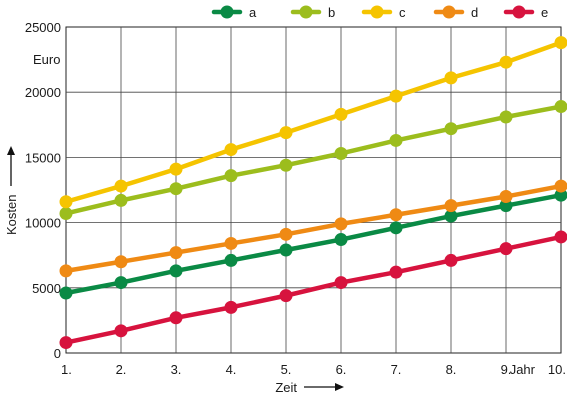 The height and width of the screenshot is (400, 567). Describe the element at coordinates (121, 369) in the screenshot. I see `x-tick-label: 2.` at that location.